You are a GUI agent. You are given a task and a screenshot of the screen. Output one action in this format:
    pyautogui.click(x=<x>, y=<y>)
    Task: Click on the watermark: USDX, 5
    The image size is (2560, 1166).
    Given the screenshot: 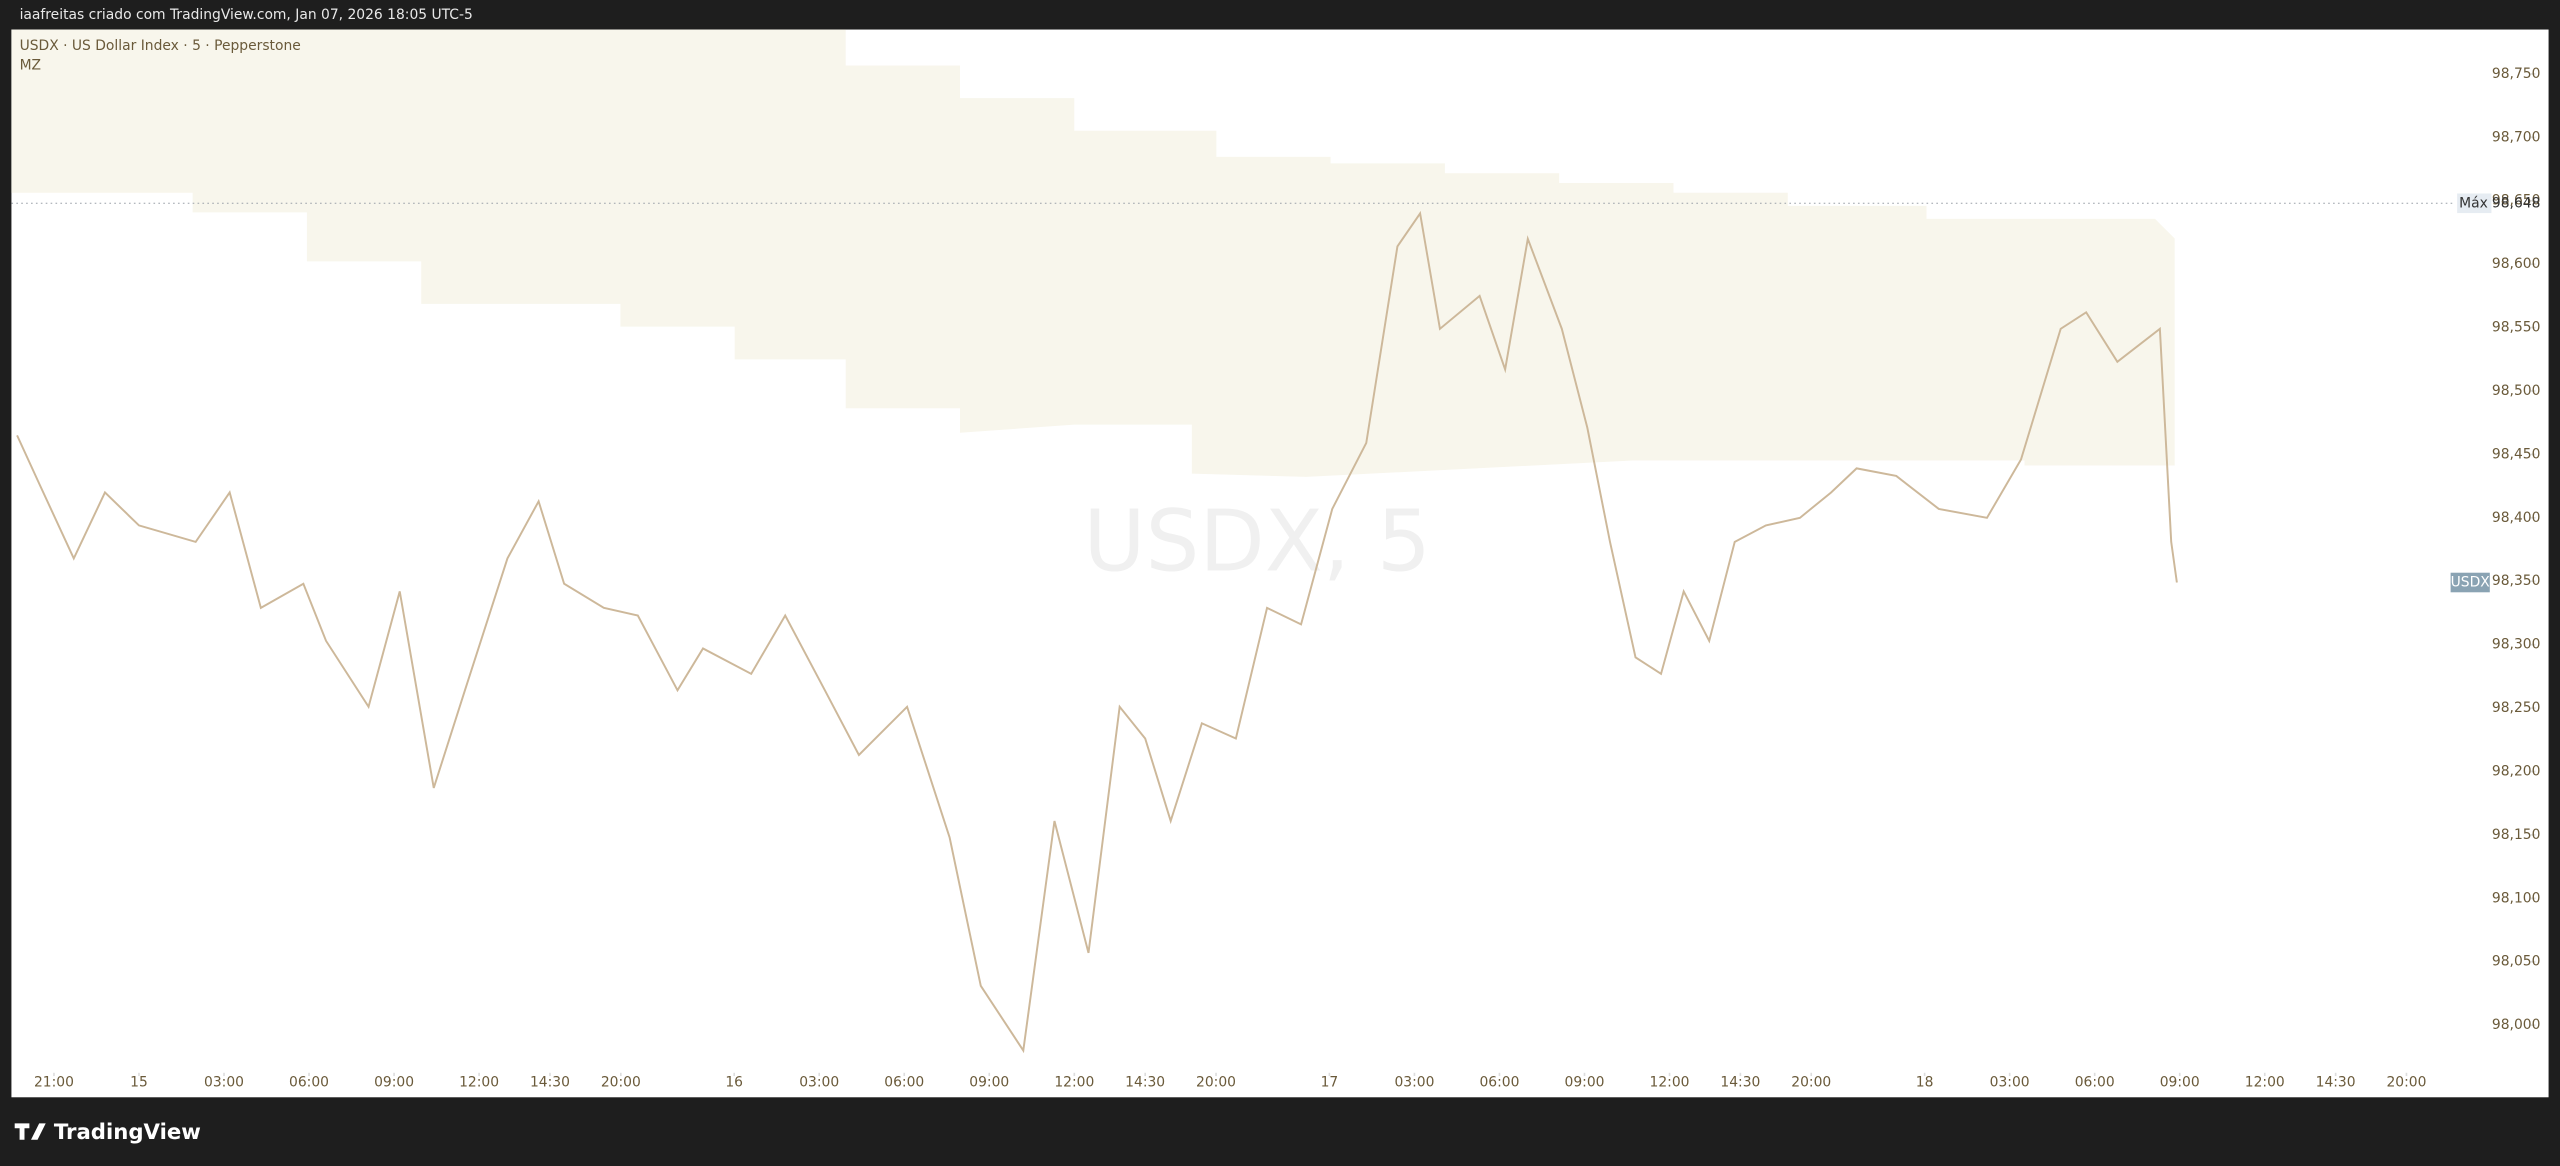 What is the action you would take?
    pyautogui.click(x=1256, y=542)
    